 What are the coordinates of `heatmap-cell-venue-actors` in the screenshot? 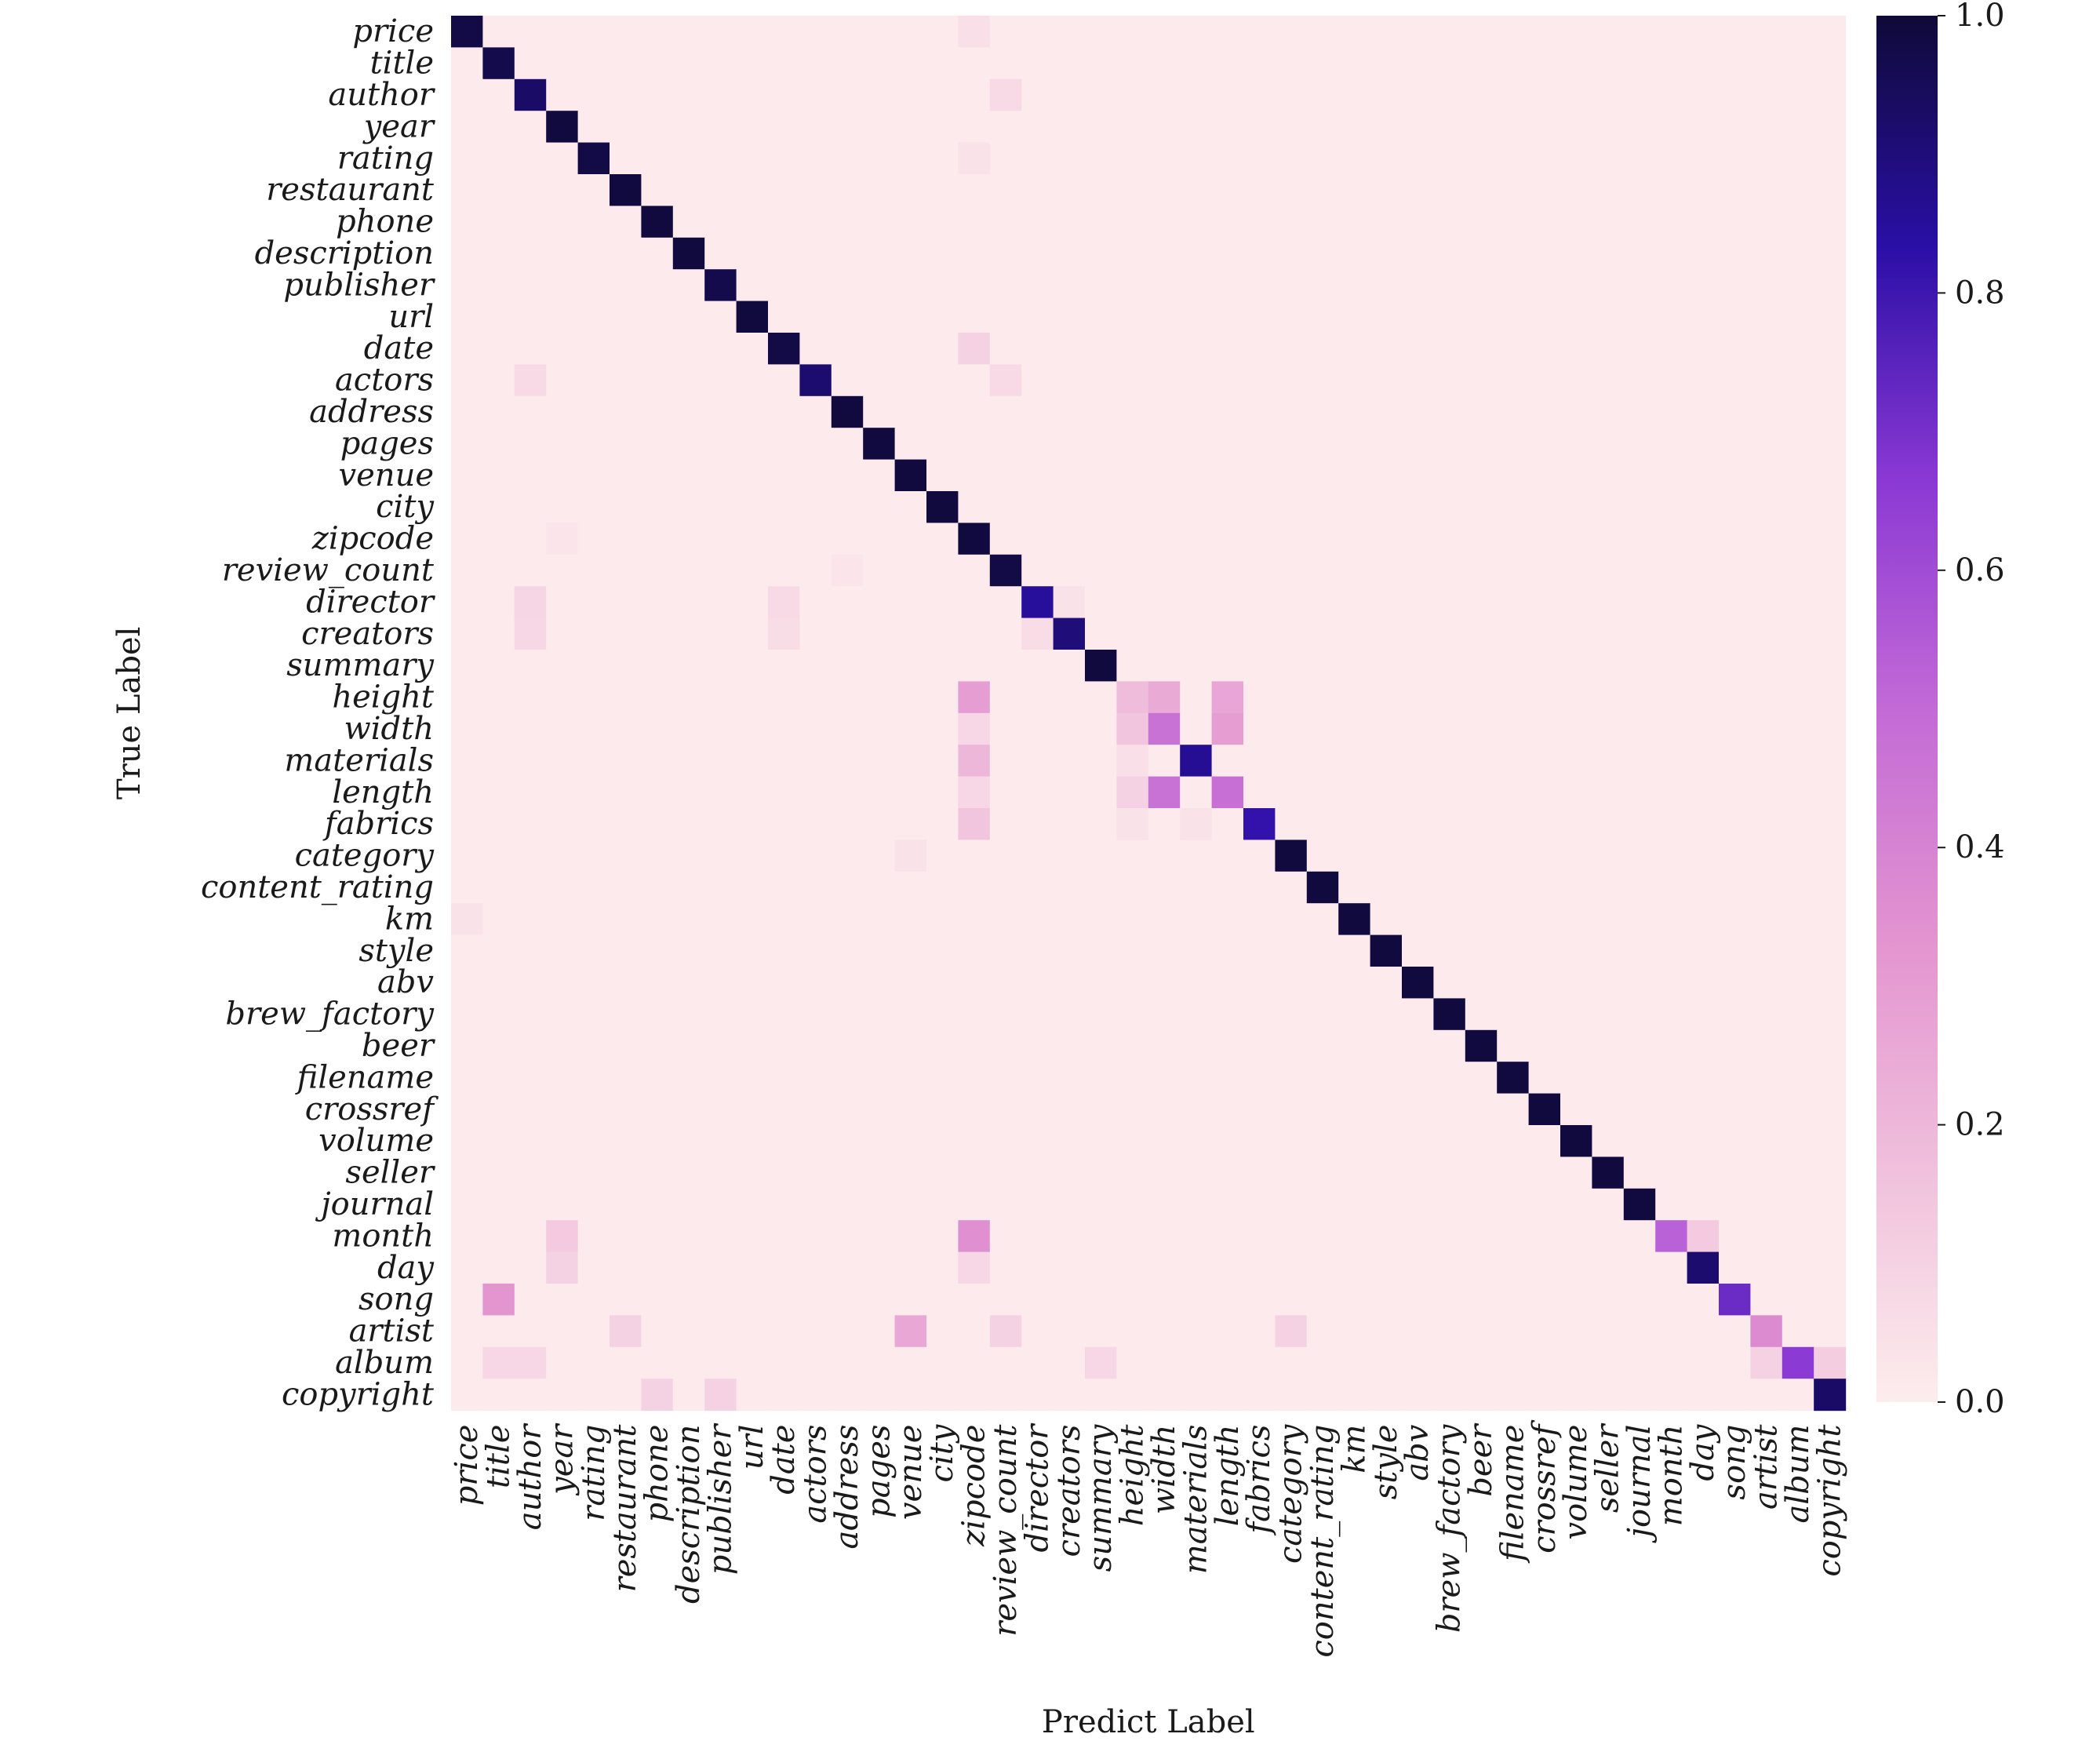 It's located at (815, 475).